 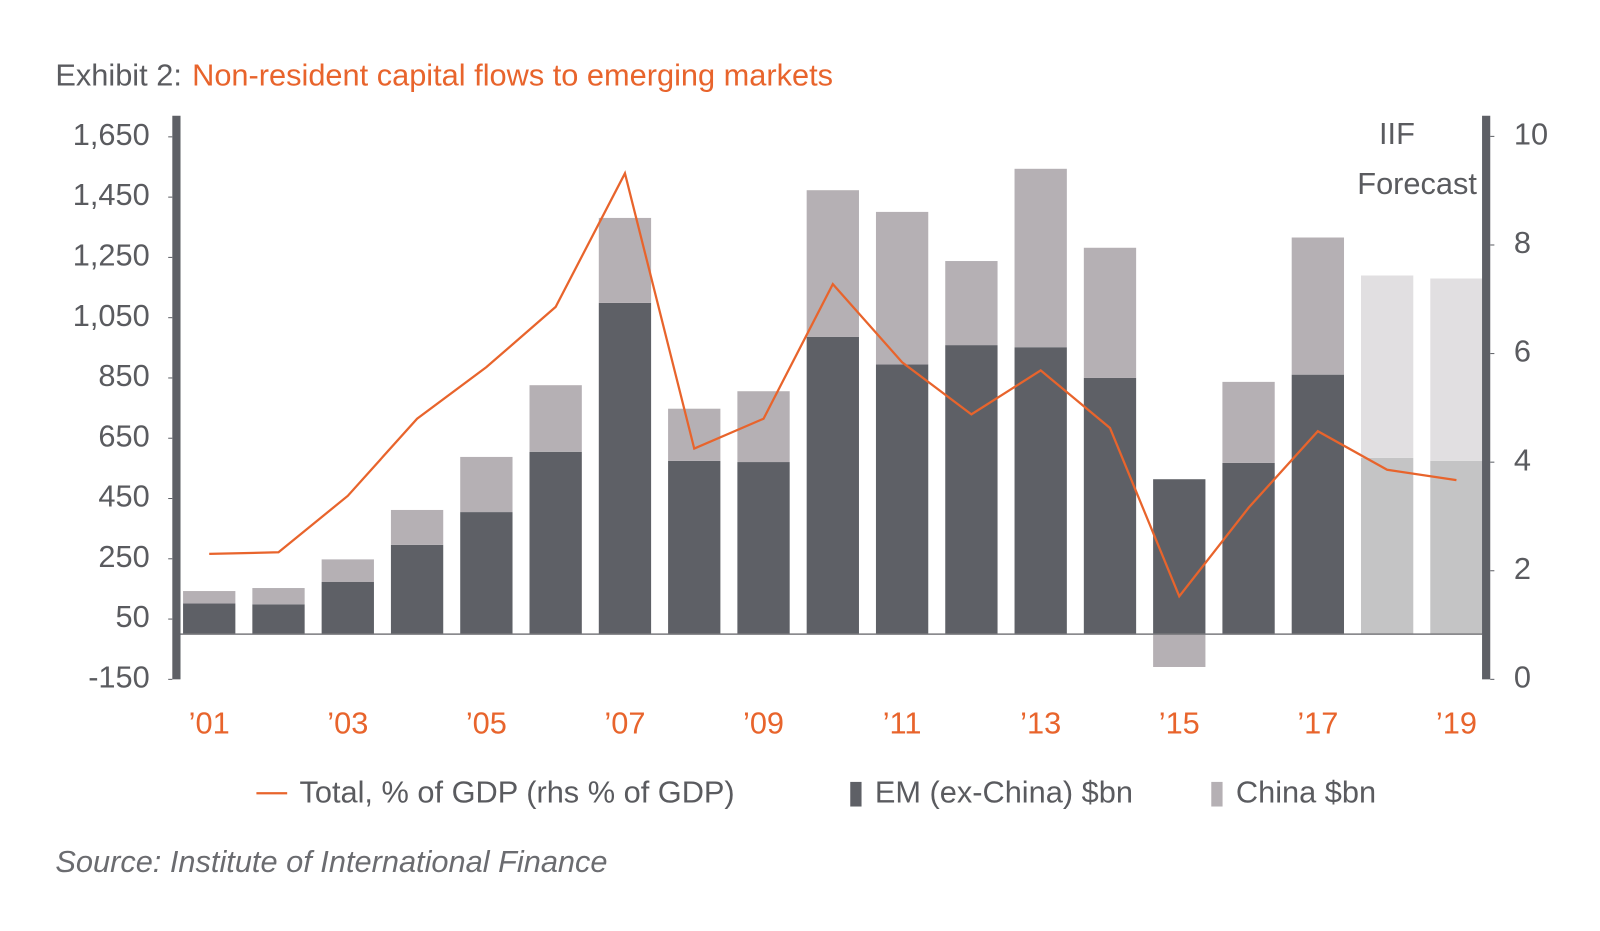 I want to click on exhibit-label: Exhibit 2:, so click(x=118, y=74).